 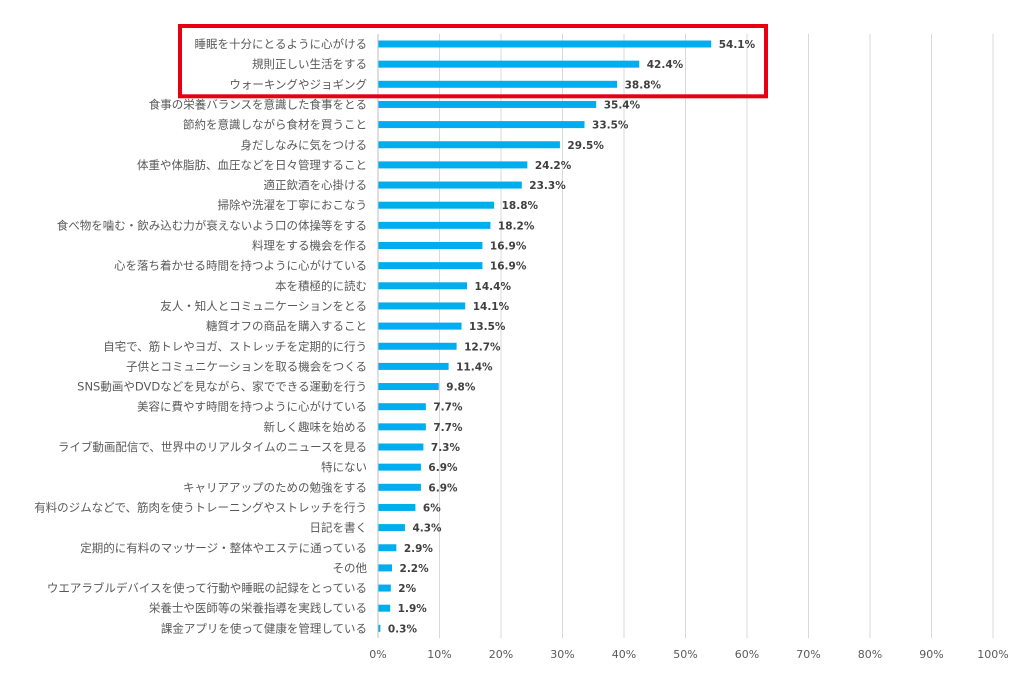 What do you see at coordinates (275, 125) in the screenshot?
I see `category-label: 節約を意識しながら食材を買うこと` at bounding box center [275, 125].